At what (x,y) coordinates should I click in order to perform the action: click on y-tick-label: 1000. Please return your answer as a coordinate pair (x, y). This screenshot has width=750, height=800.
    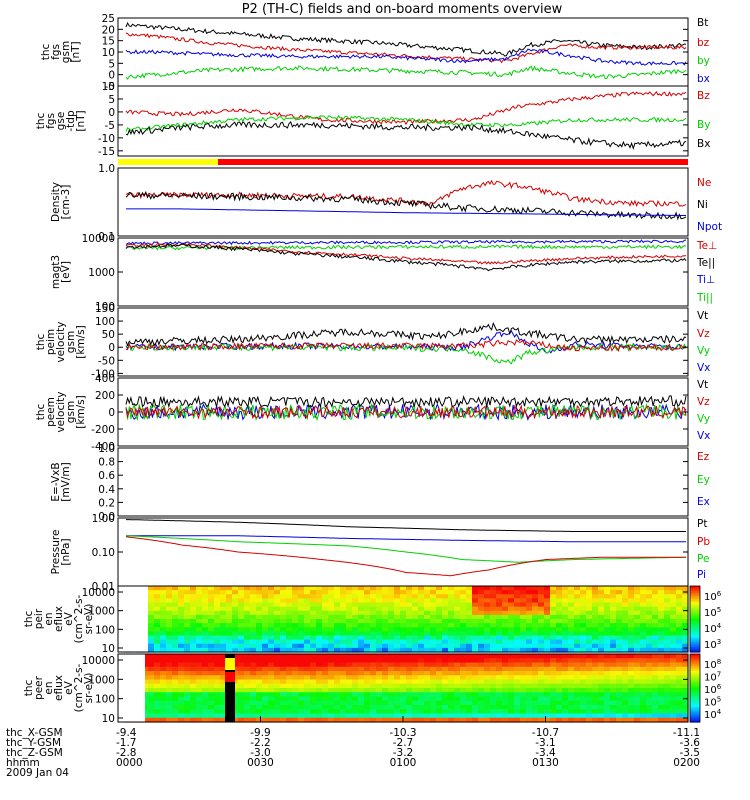
    Looking at the image, I should click on (101, 680).